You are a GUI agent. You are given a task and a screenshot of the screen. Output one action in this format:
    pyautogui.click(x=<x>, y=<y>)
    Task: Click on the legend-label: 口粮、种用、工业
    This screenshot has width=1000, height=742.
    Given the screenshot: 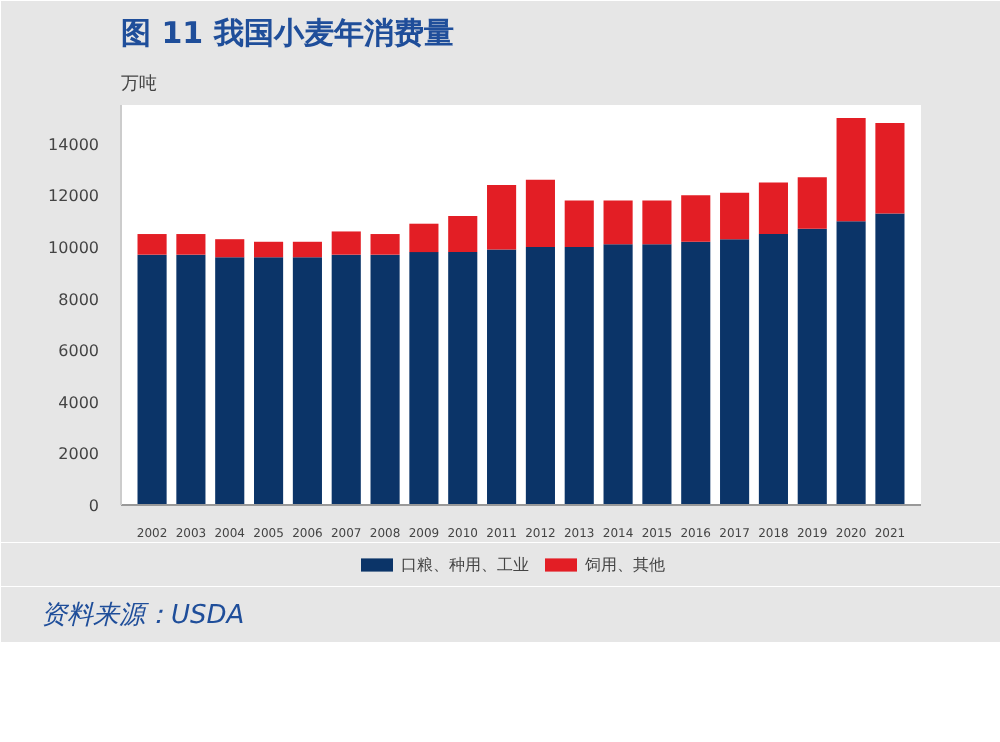 What is the action you would take?
    pyautogui.click(x=465, y=565)
    